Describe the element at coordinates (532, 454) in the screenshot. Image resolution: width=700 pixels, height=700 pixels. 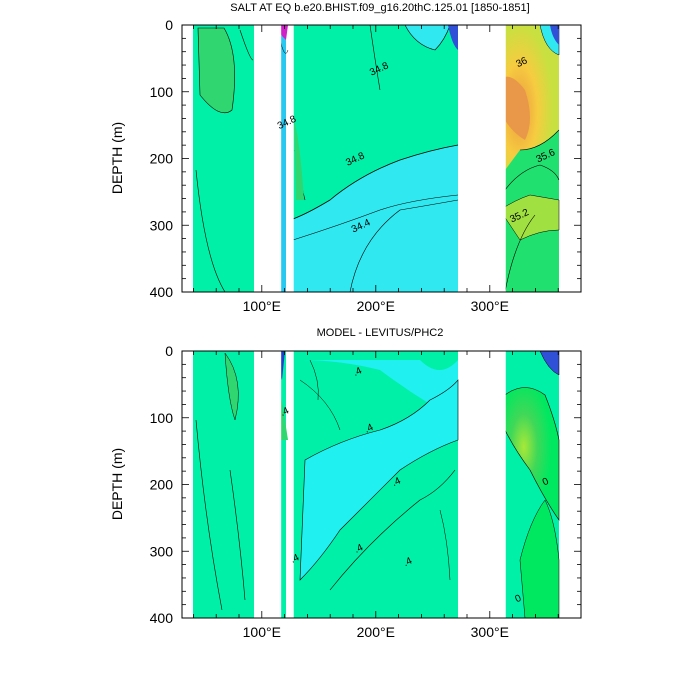
I see `field-diff-atlantic-positive` at that location.